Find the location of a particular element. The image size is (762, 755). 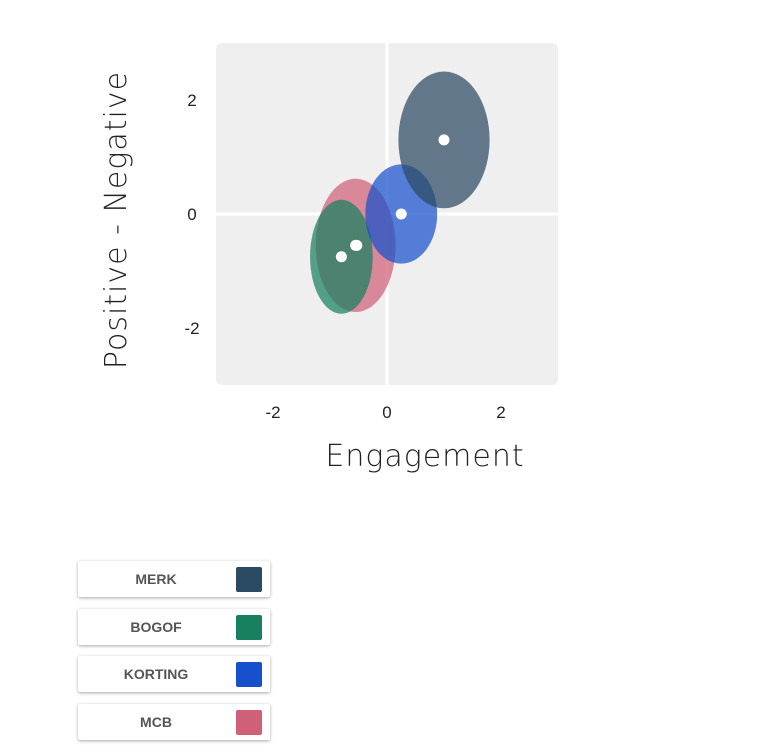

x-tick-label: 0 is located at coordinates (386, 412).